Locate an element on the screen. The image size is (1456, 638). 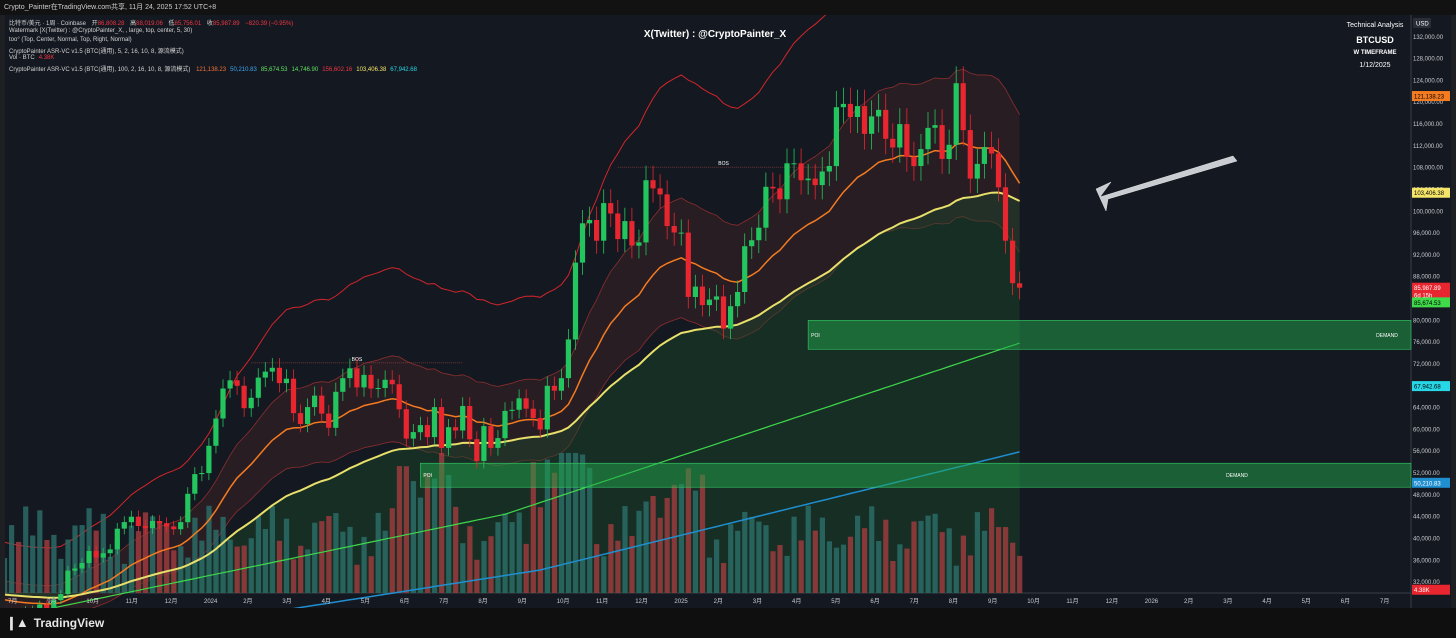
ma-blue-line is located at coordinates (656, 529).